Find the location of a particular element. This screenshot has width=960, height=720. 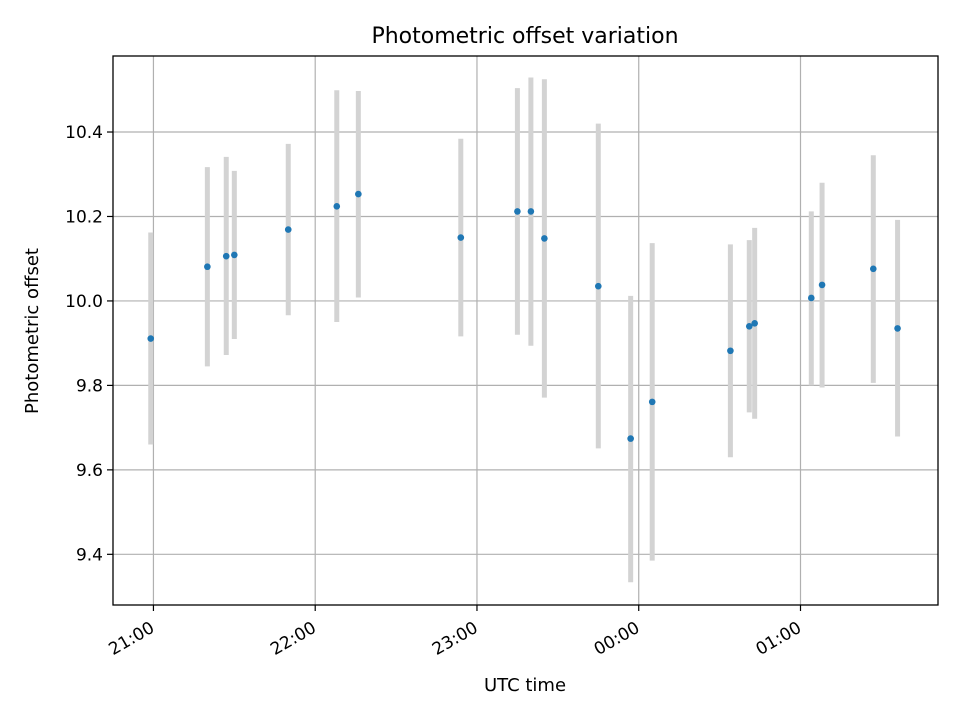

y-tick-label: 10.2 is located at coordinates (84, 217).